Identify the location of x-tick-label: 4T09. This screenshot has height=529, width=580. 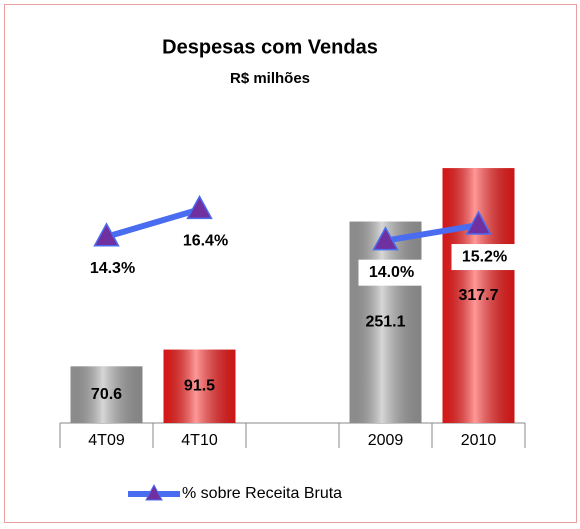
(106, 440).